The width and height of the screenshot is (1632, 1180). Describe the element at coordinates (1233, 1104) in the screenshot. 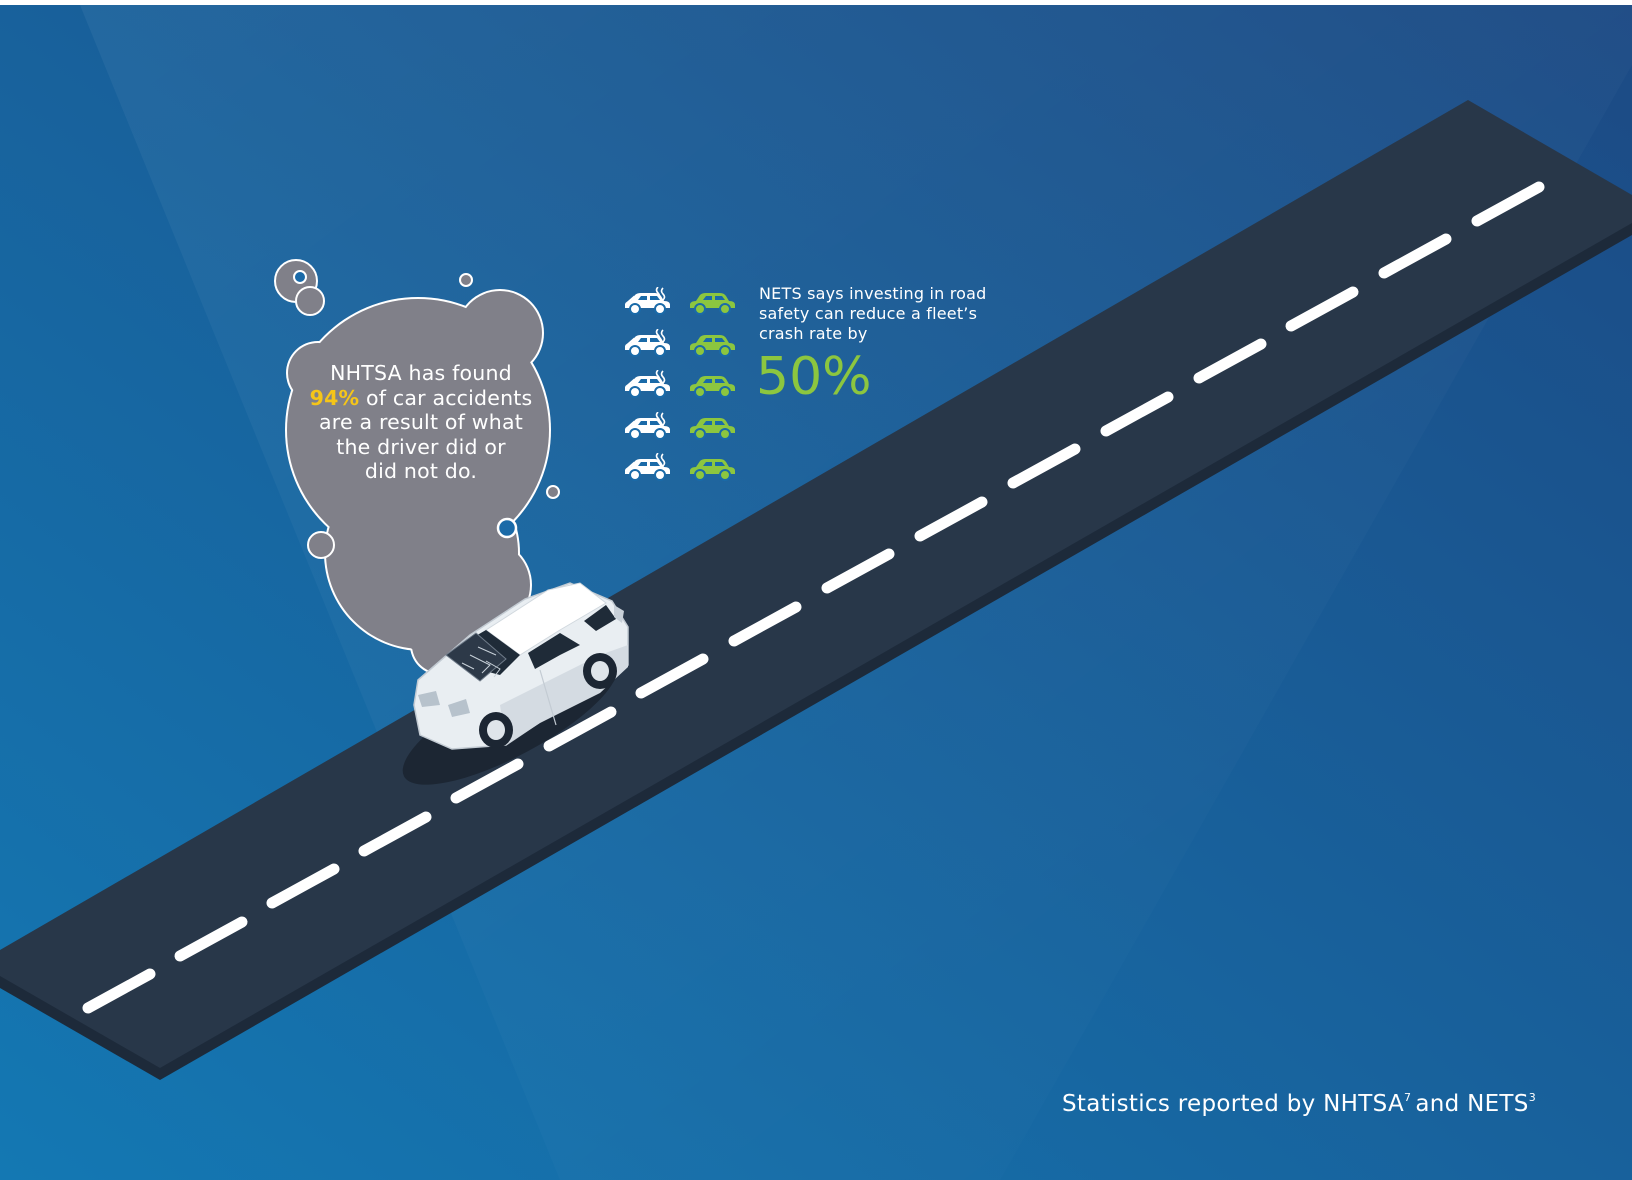

I see `footer-prefix: Statistics reported by NHTSA` at that location.